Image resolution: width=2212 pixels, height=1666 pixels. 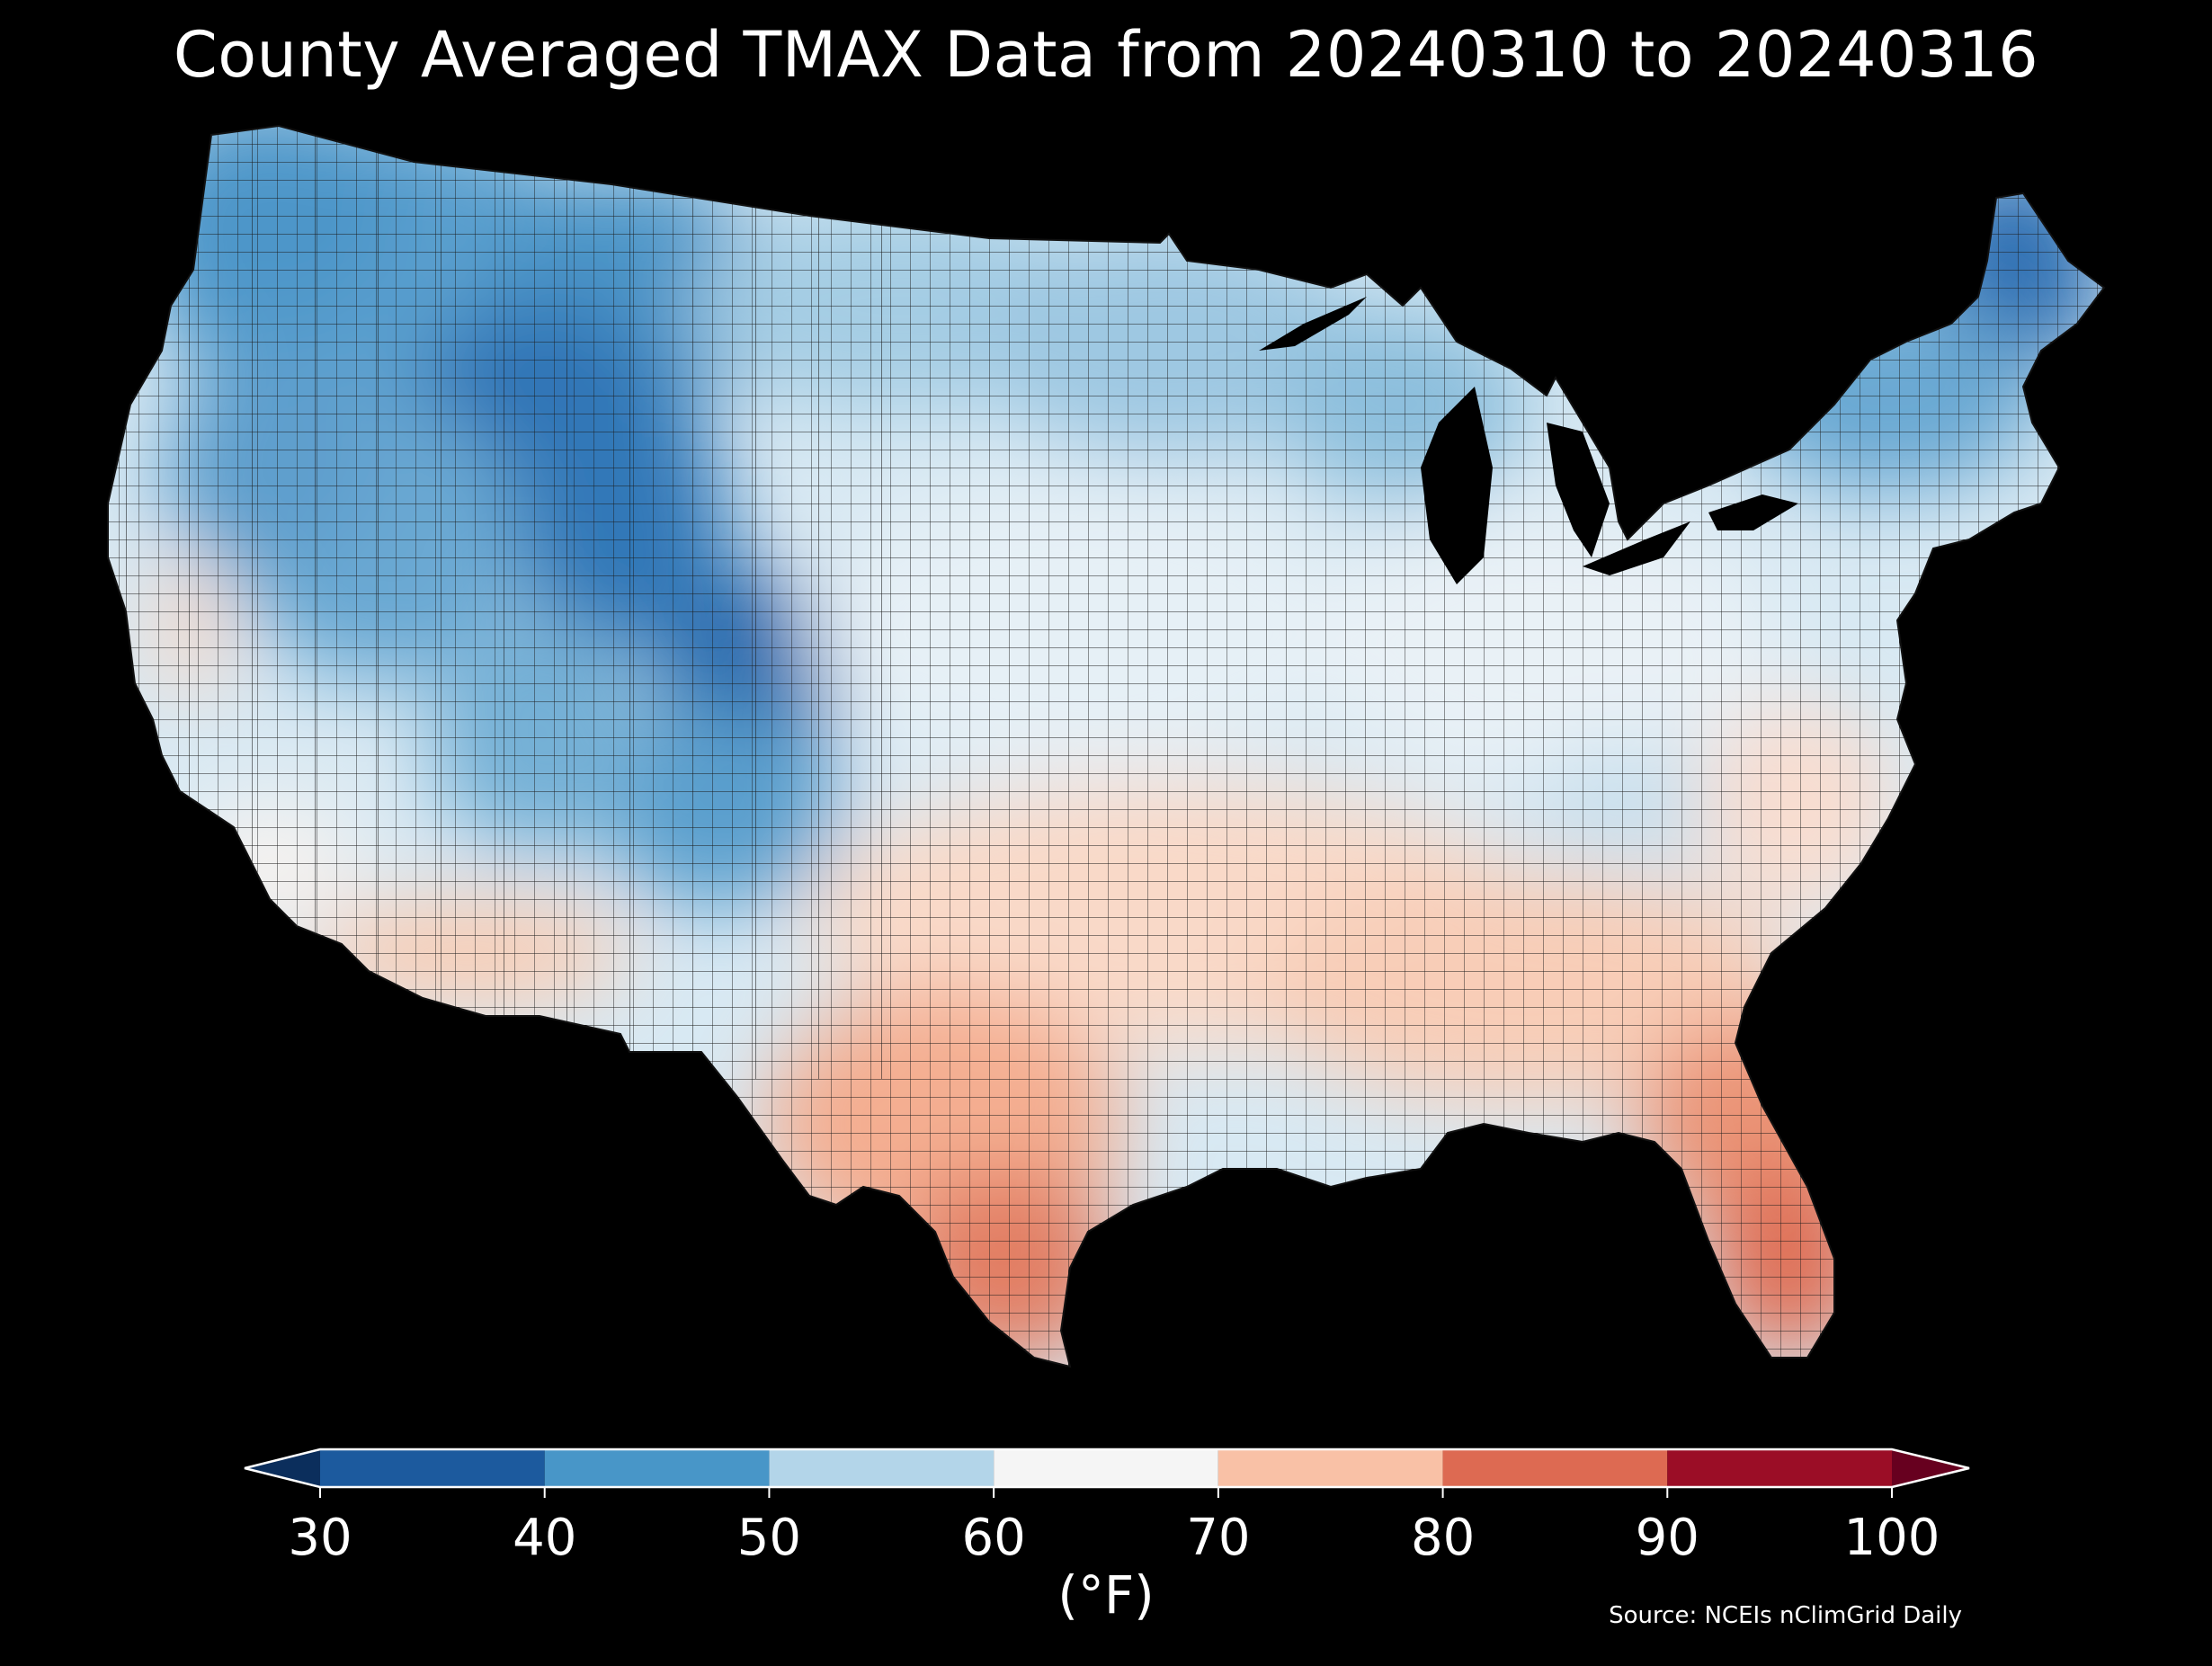 I want to click on colorbar-over-extend, so click(x=1930, y=1468).